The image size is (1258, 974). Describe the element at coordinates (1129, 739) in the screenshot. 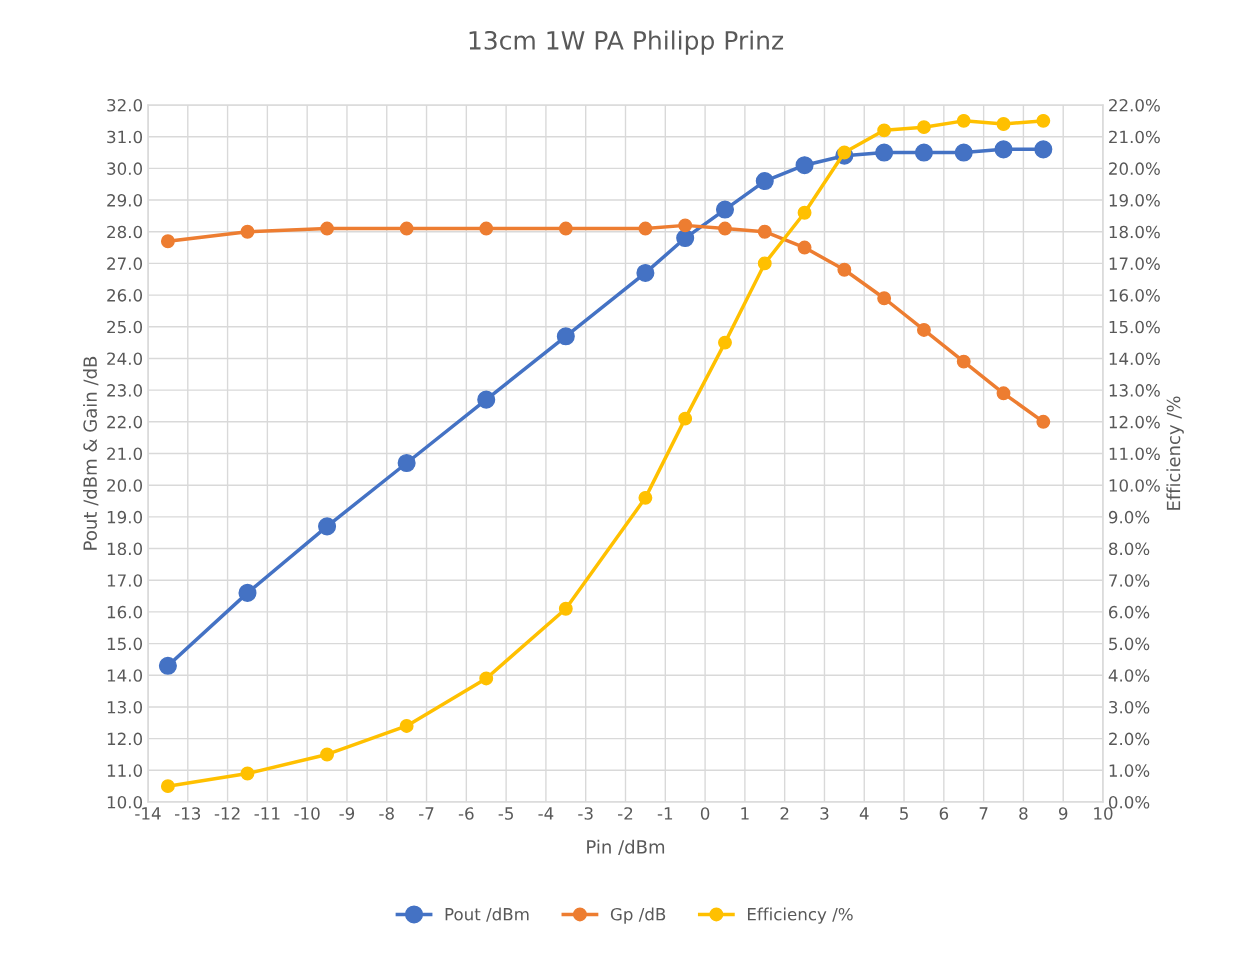

I see `y2-tick-label: 2.0%` at that location.